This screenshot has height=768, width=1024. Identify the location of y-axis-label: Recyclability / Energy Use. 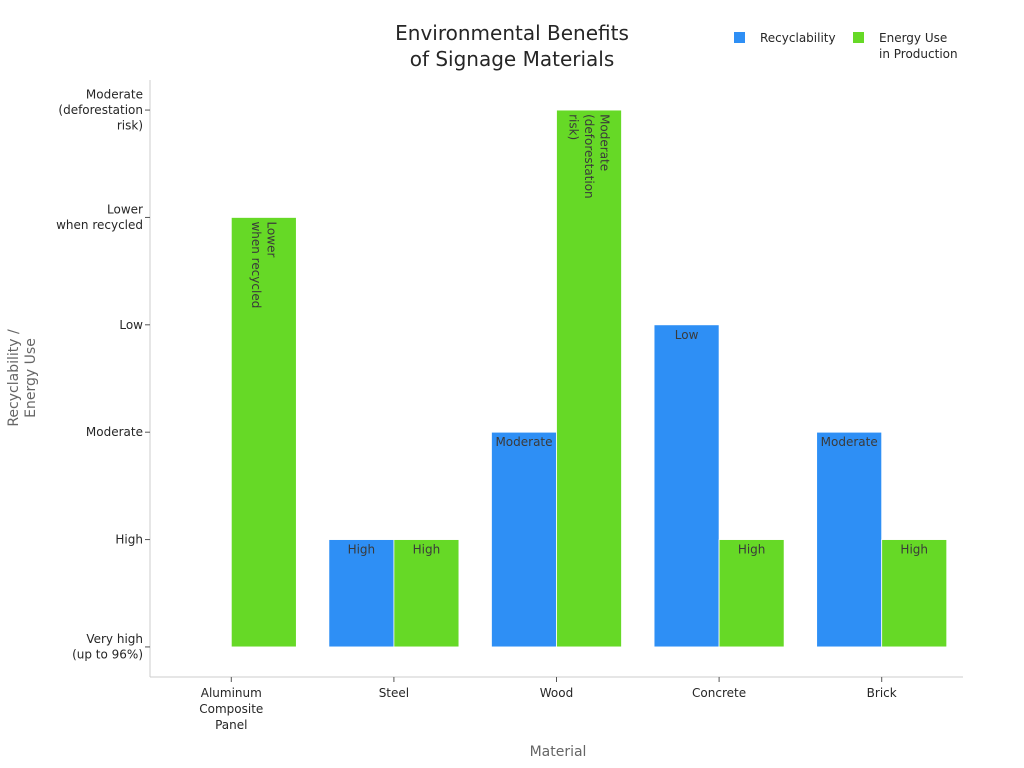
(22, 378).